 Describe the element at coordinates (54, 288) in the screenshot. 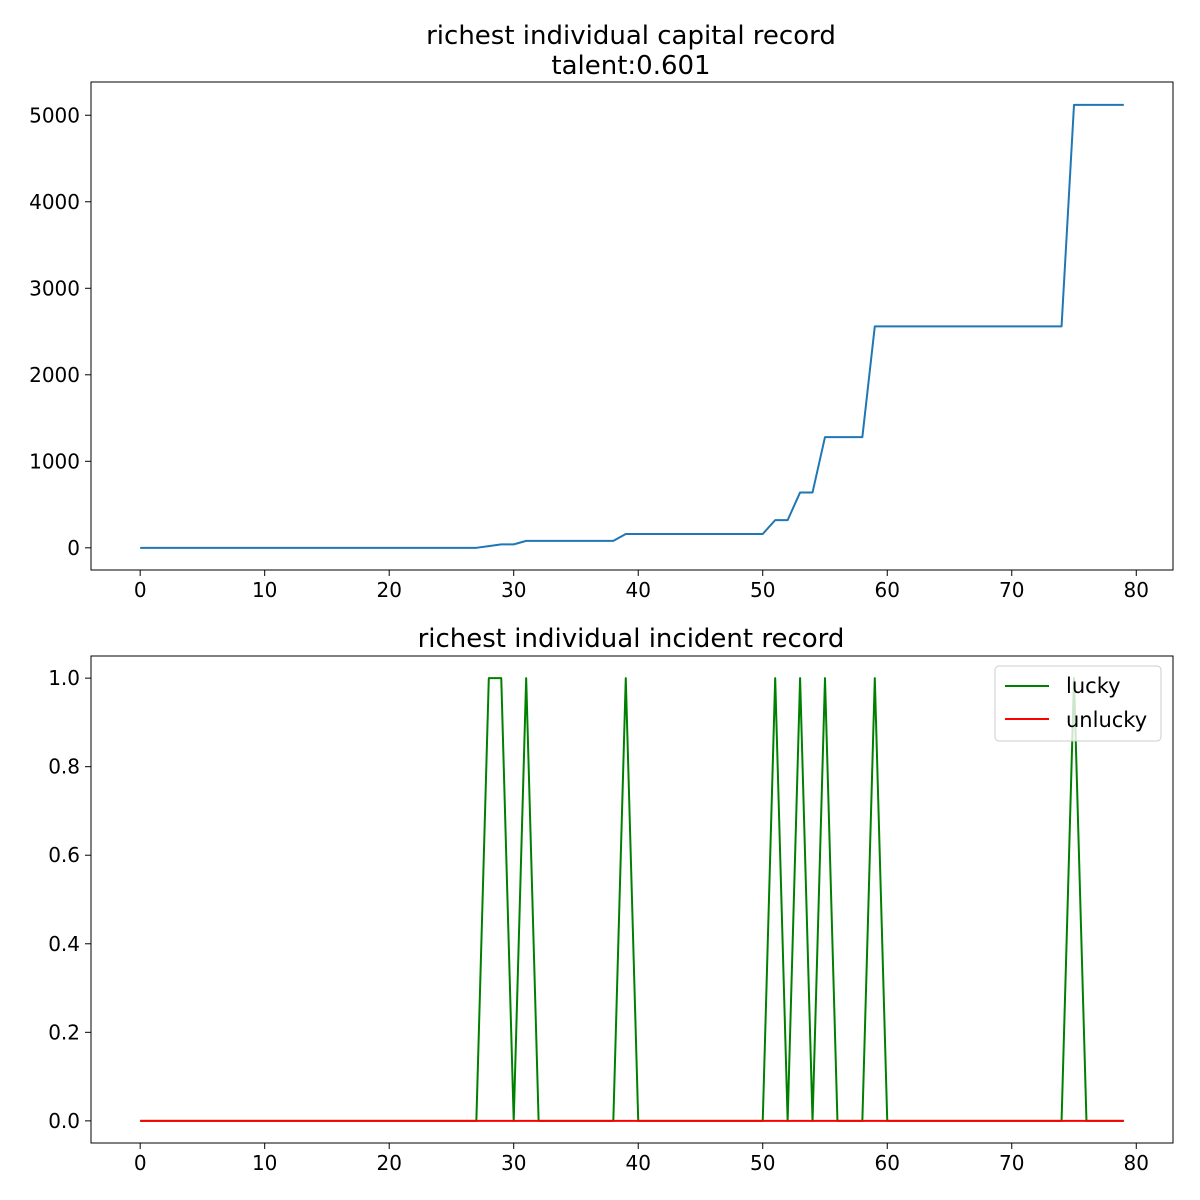

I see `y-tick-label: 3000` at that location.